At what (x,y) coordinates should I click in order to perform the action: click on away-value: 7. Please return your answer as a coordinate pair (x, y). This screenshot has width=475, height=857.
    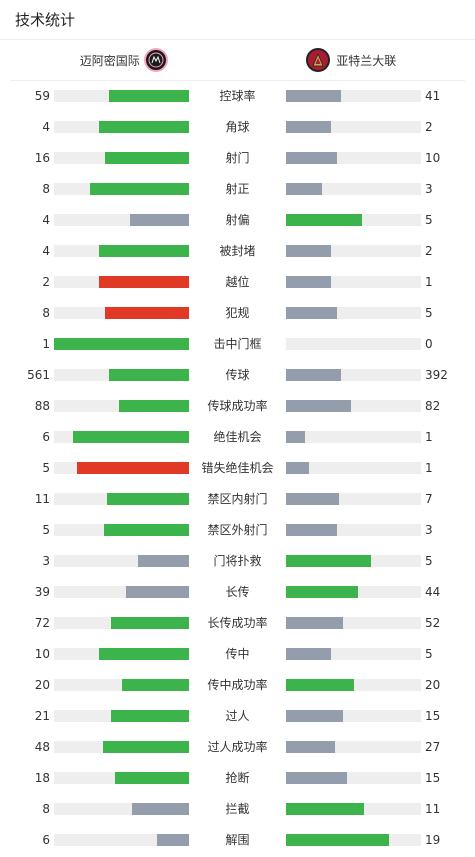
    Looking at the image, I should click on (429, 499).